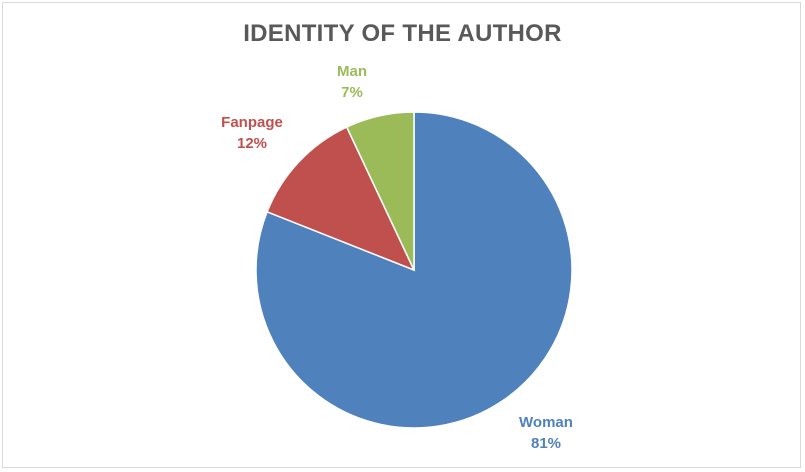 This screenshot has height=472, width=805. I want to click on data-label-name-man: Man, so click(352, 71).